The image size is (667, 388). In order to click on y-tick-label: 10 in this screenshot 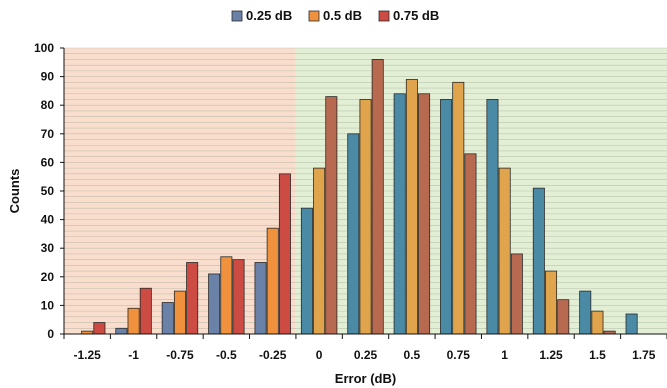, I will do `click(48, 305)`.